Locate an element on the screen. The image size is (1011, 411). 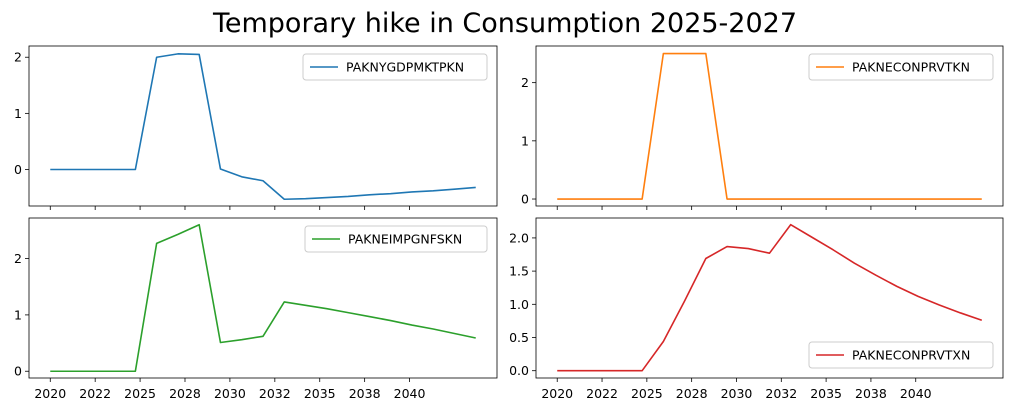
legend: PAKNEIMPGNFSKN is located at coordinates (396, 239).